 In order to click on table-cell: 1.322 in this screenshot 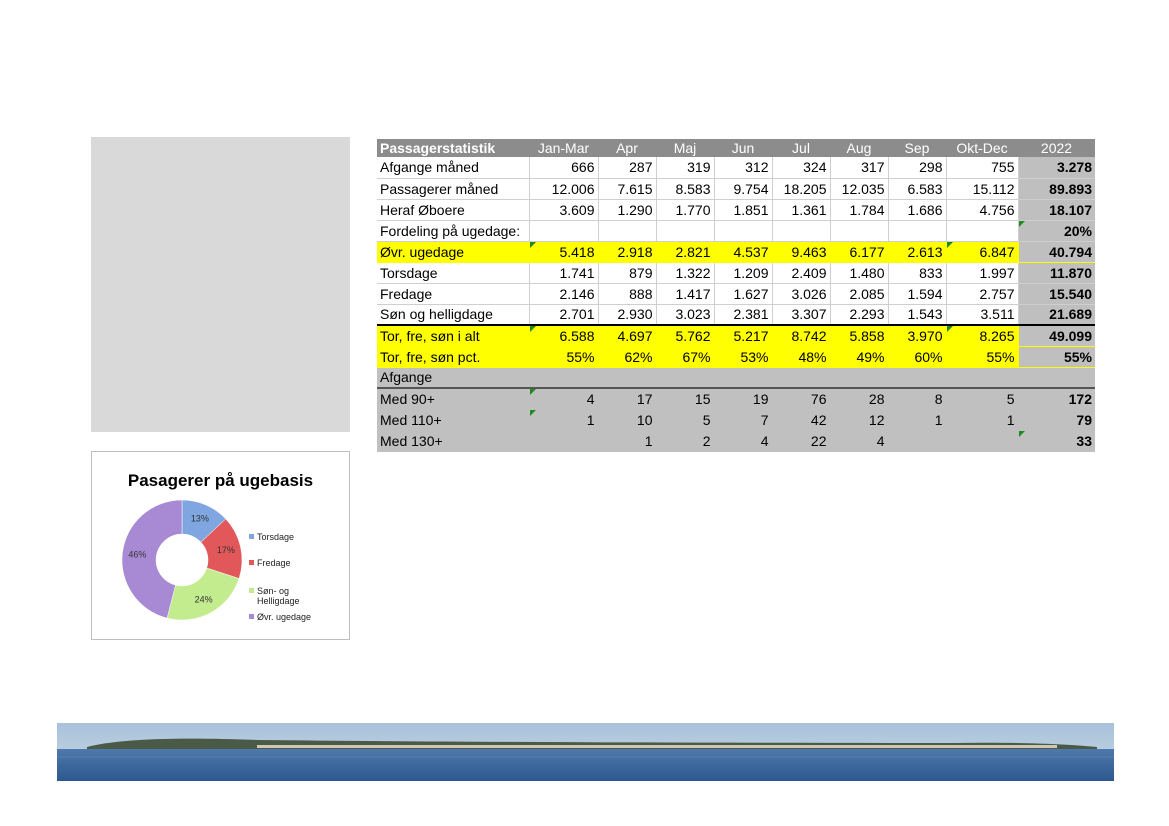, I will do `click(685, 273)`.